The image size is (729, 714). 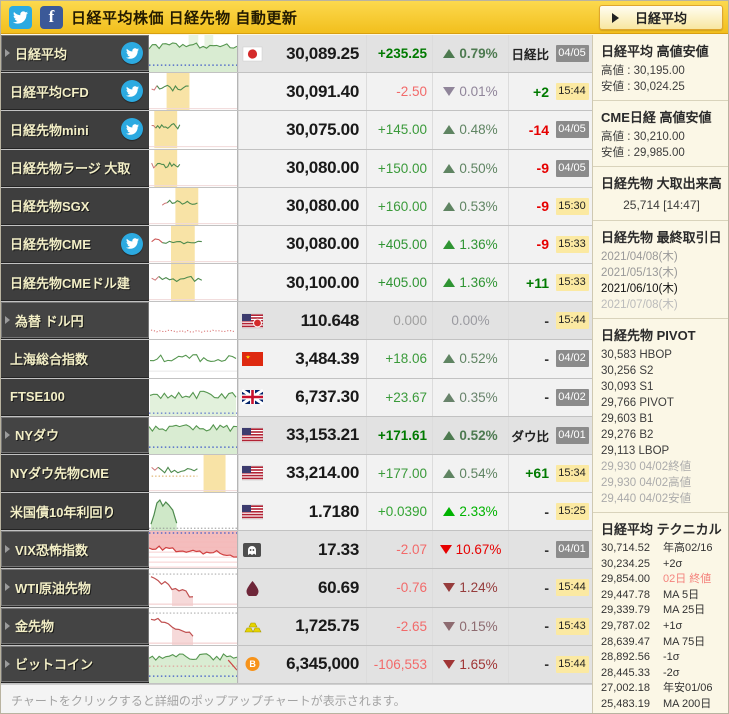 I want to click on technical-row: 25,483.19 MA 200日, so click(x=660, y=705).